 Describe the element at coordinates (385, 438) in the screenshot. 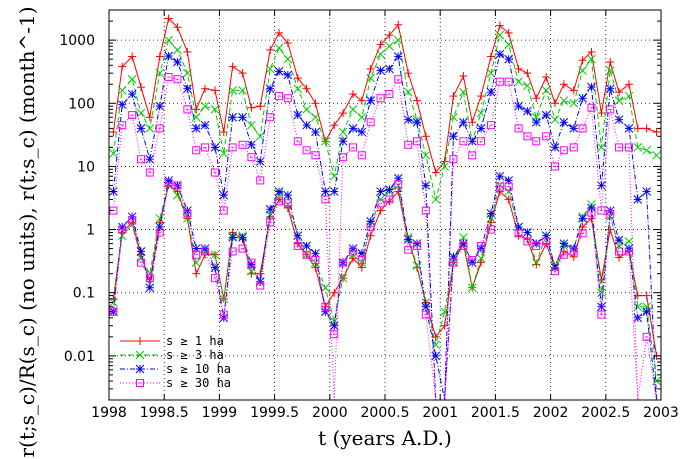

I see `x-axis-title: t (years A.D.)` at that location.